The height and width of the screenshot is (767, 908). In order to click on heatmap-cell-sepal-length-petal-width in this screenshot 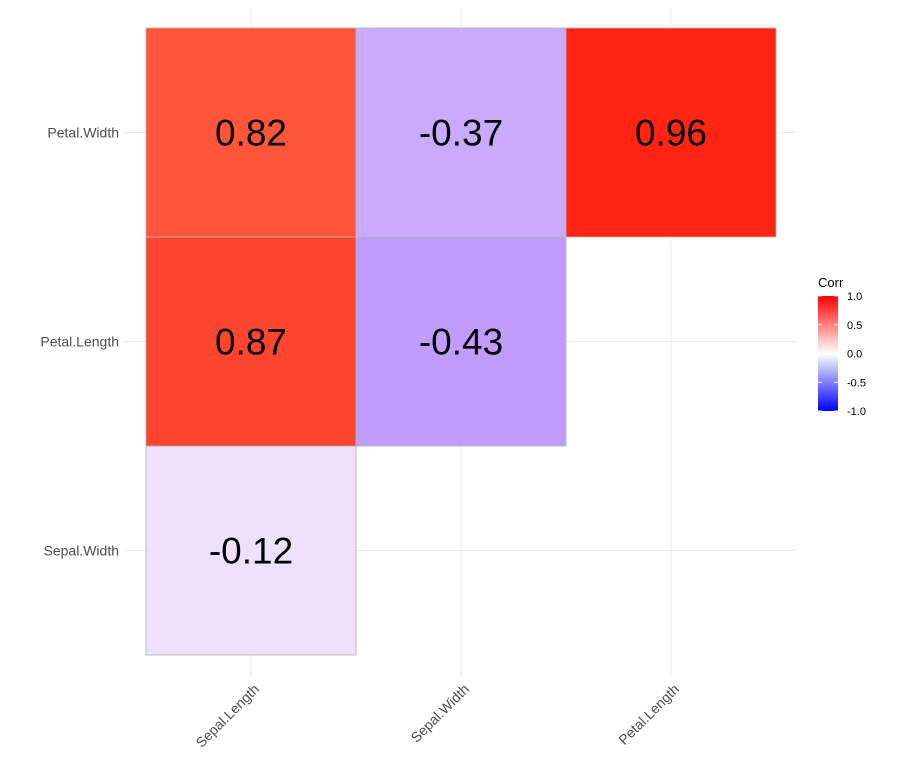, I will do `click(251, 132)`.